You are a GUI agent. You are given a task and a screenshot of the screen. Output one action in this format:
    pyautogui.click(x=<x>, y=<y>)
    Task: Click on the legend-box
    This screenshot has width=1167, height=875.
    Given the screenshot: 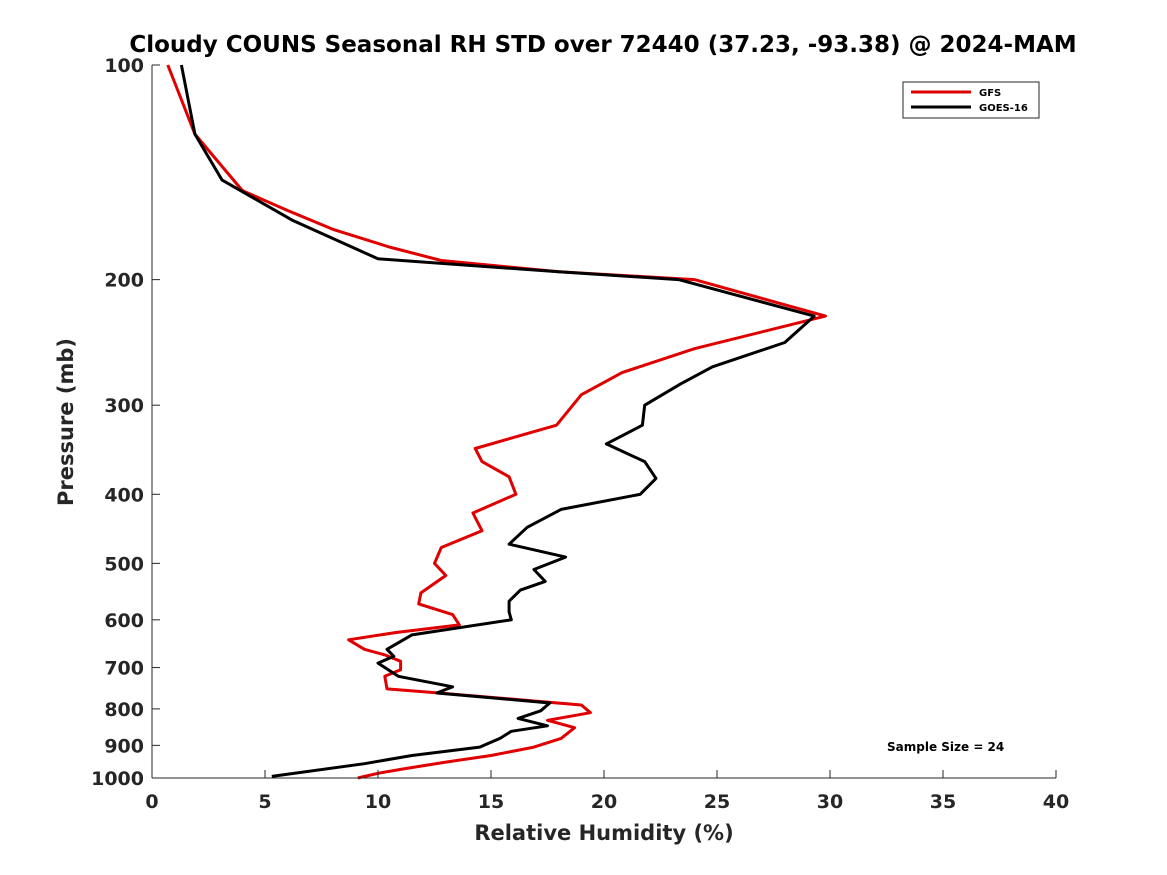 What is the action you would take?
    pyautogui.click(x=971, y=100)
    